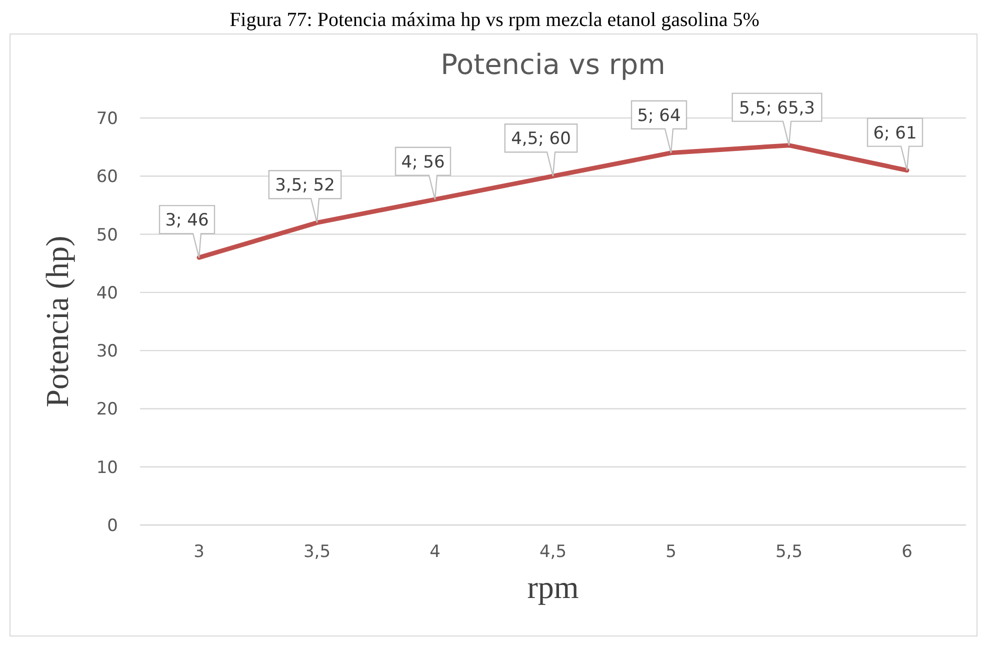  What do you see at coordinates (895, 133) in the screenshot?
I see `data-label: 6; 61` at bounding box center [895, 133].